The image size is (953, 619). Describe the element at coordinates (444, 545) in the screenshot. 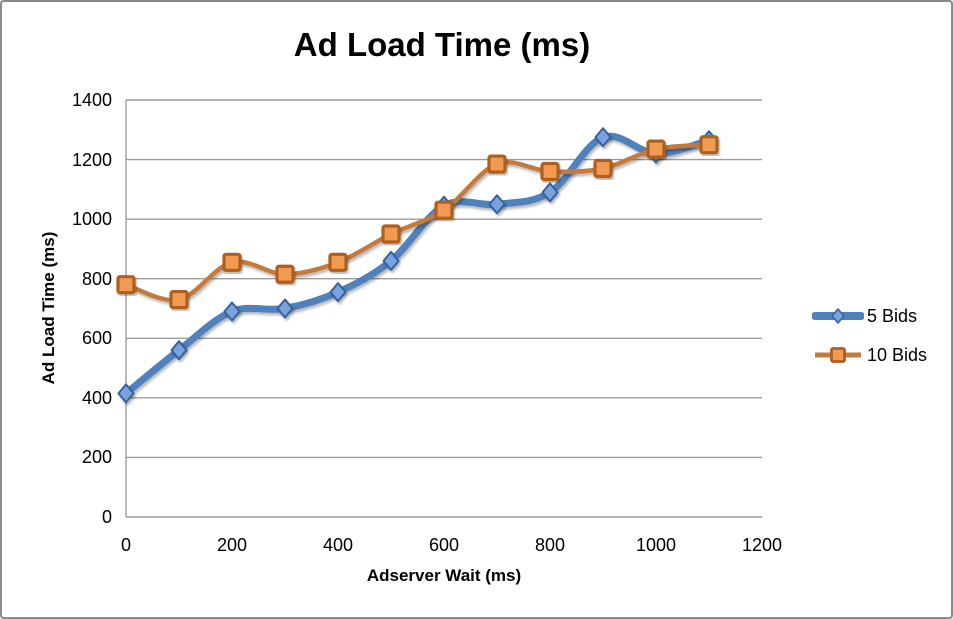

I see `x-tick-label: 600` at that location.